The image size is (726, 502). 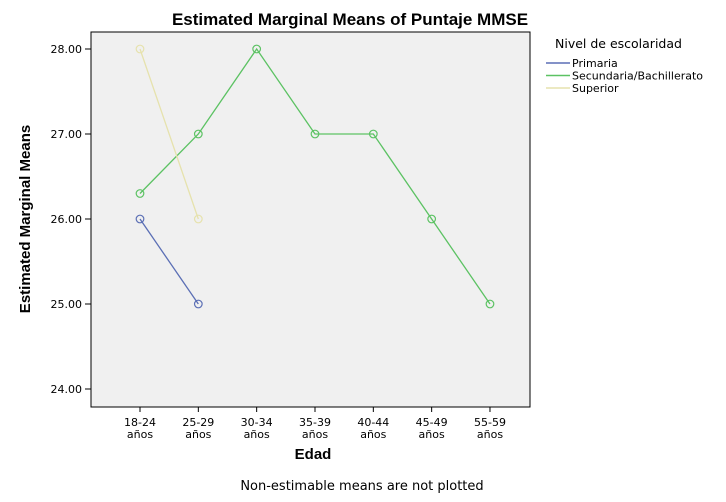 I want to click on y-tick-label: 25.00, so click(x=67, y=304).